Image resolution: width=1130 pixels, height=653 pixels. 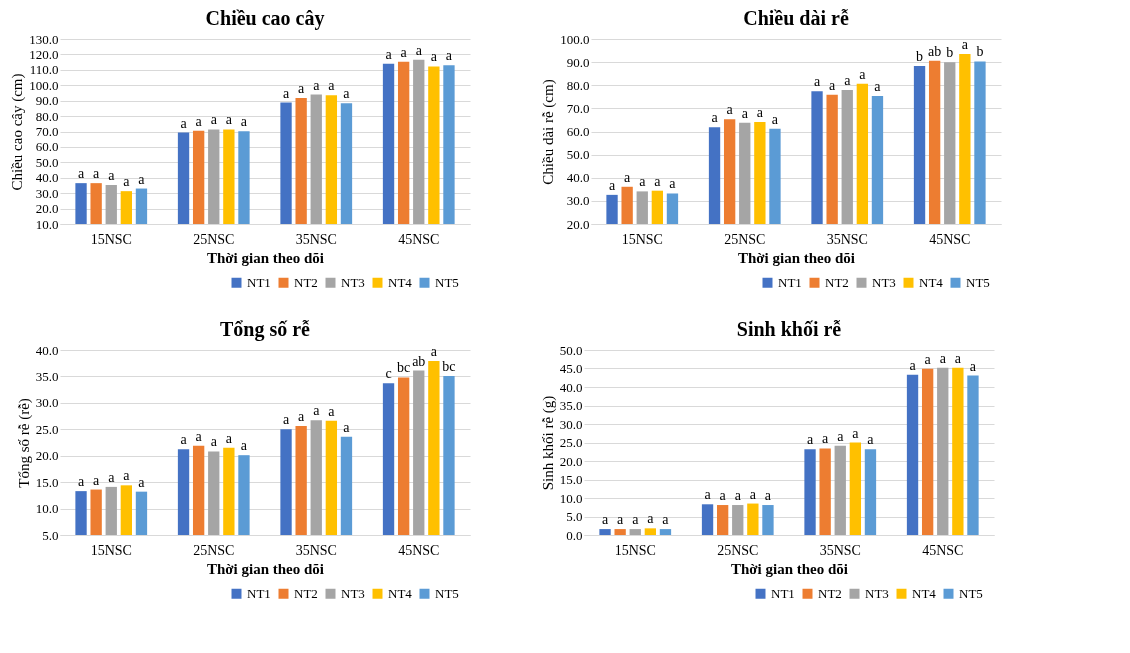 I want to click on legend-label: NT1, so click(x=790, y=282).